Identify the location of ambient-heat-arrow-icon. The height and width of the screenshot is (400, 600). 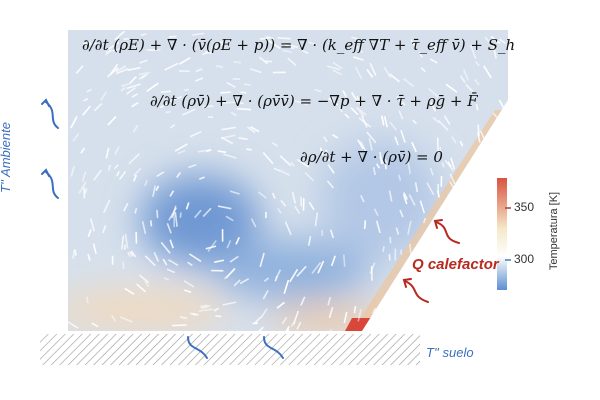
(52, 115).